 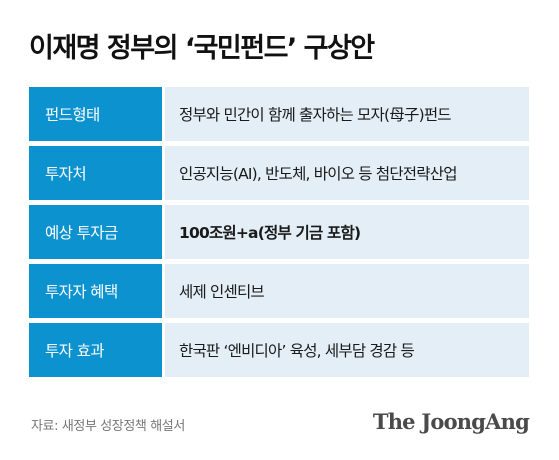 I want to click on row-label: 투자 효과, so click(x=95, y=350).